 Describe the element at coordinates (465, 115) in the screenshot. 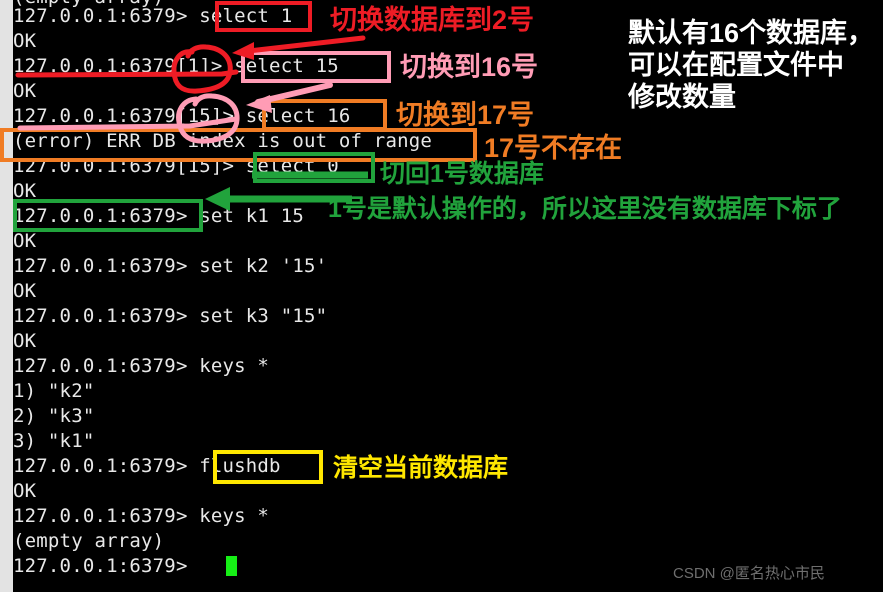

I see `annotation-switch-to-17: 切换到17号` at that location.